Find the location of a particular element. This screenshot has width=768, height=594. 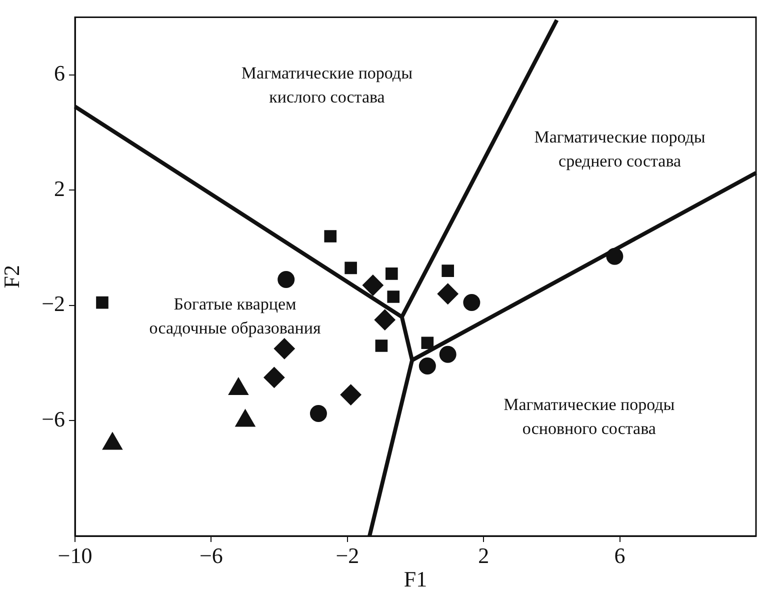

x-axis-title: F1 is located at coordinates (416, 579).